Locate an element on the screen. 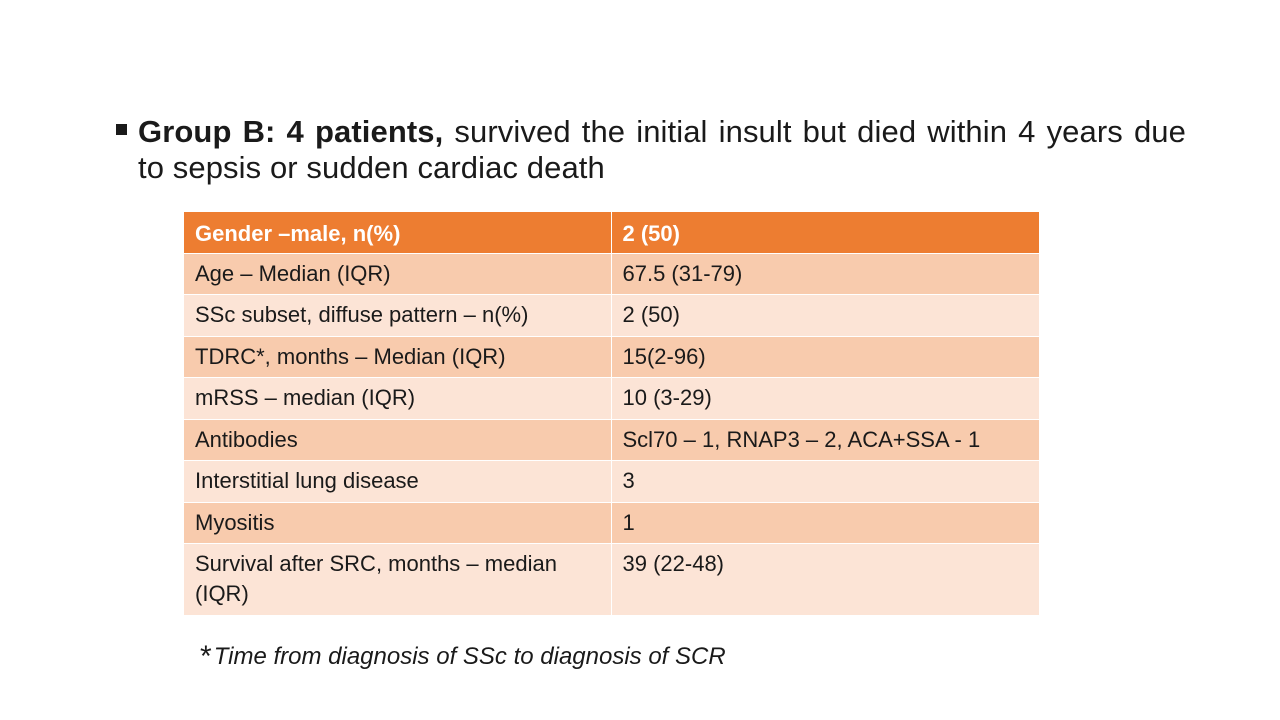 The image size is (1280, 720). table-header-value: 2 (50) is located at coordinates (825, 233).